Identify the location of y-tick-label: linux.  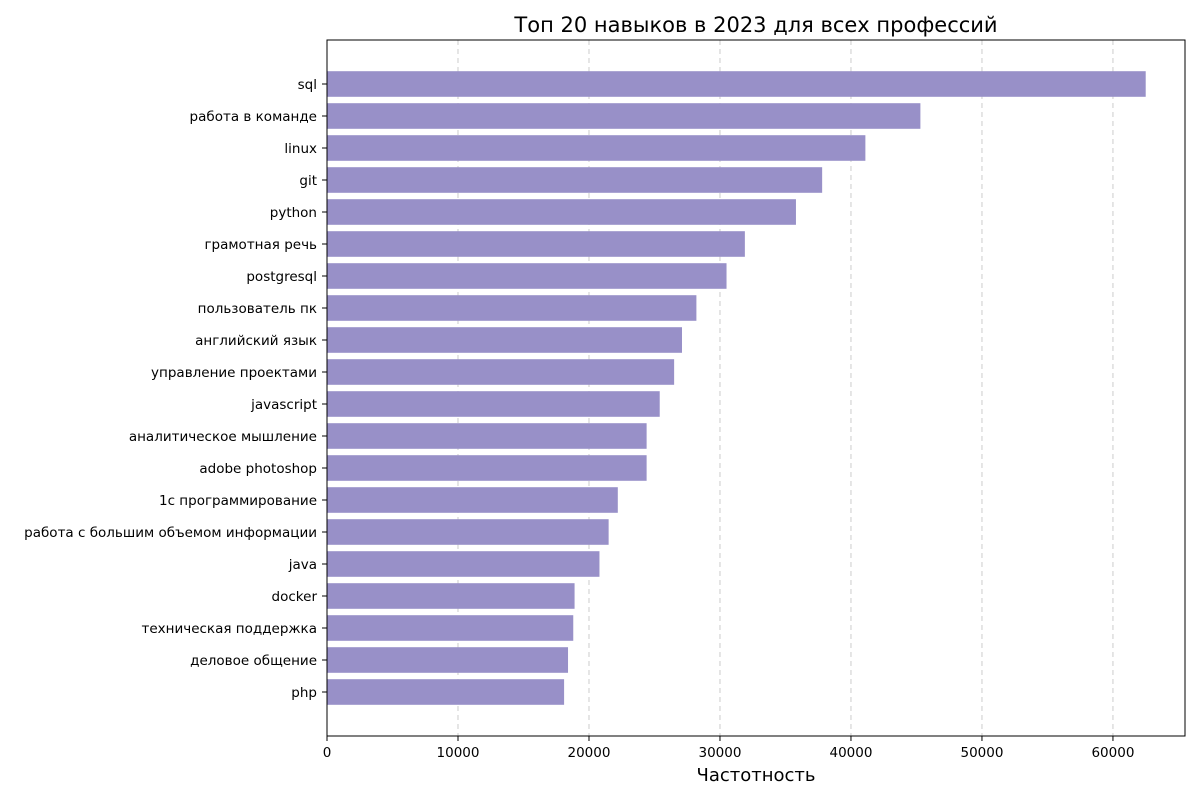
(300, 149).